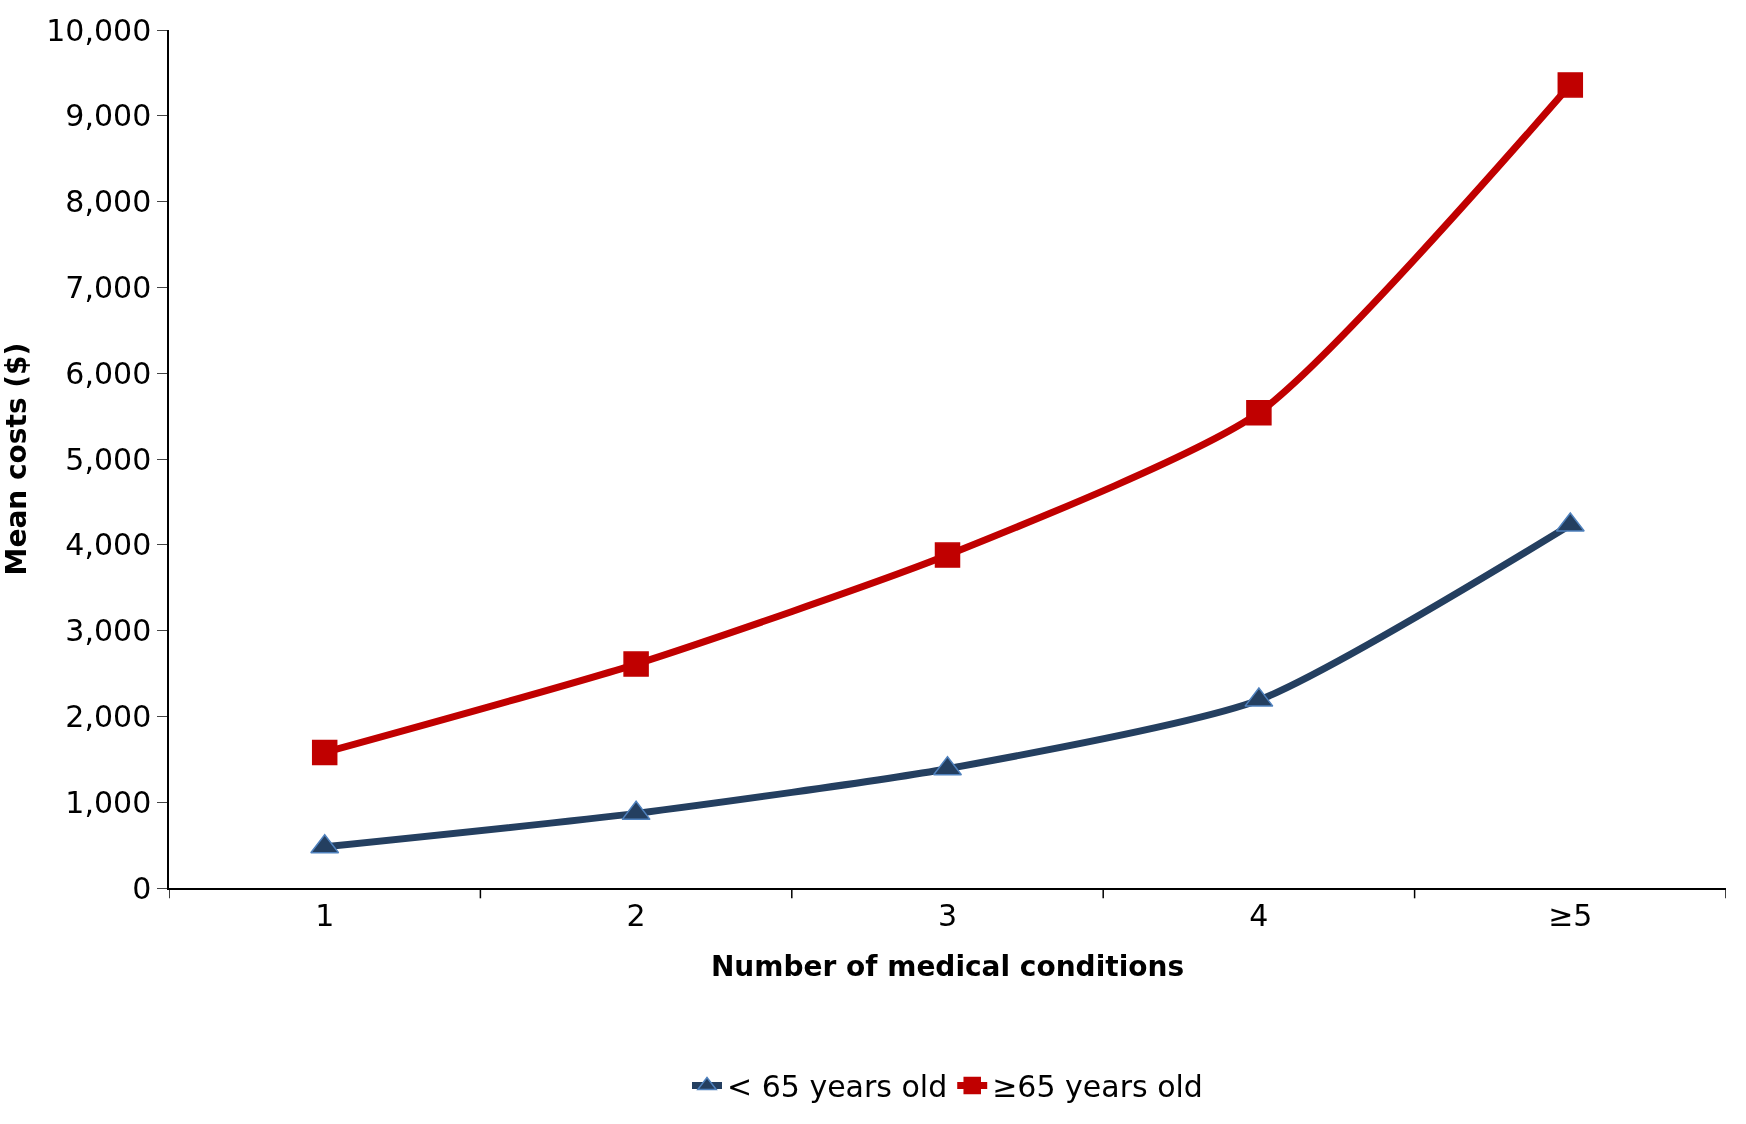 The width and height of the screenshot is (1746, 1124). What do you see at coordinates (108, 459) in the screenshot?
I see `y-tick-label: 5,000` at bounding box center [108, 459].